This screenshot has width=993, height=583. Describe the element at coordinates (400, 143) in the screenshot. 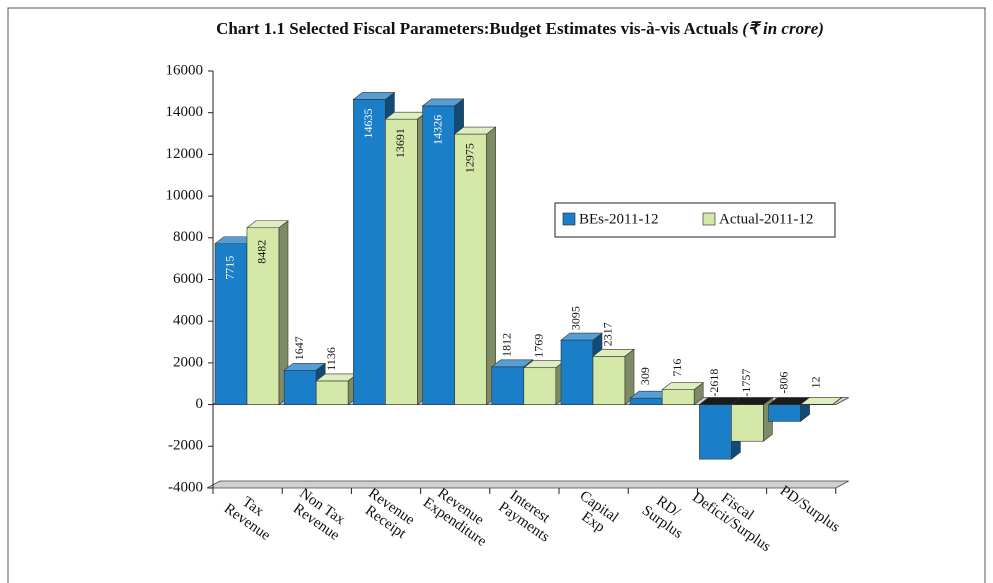

I see `value-label: 13691` at that location.